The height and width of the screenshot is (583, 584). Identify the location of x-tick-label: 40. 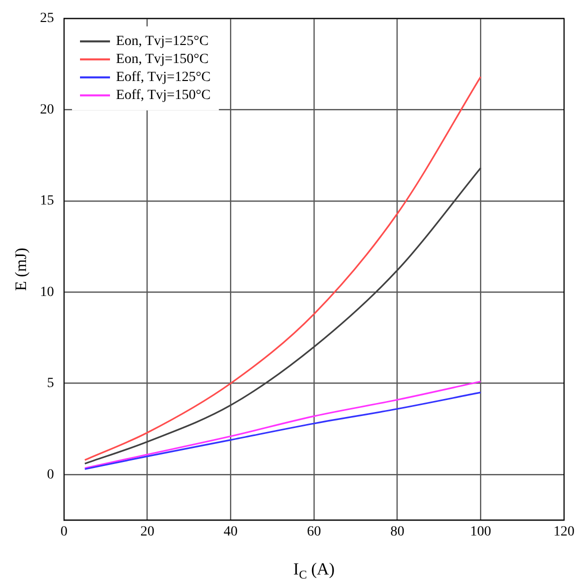
(231, 532).